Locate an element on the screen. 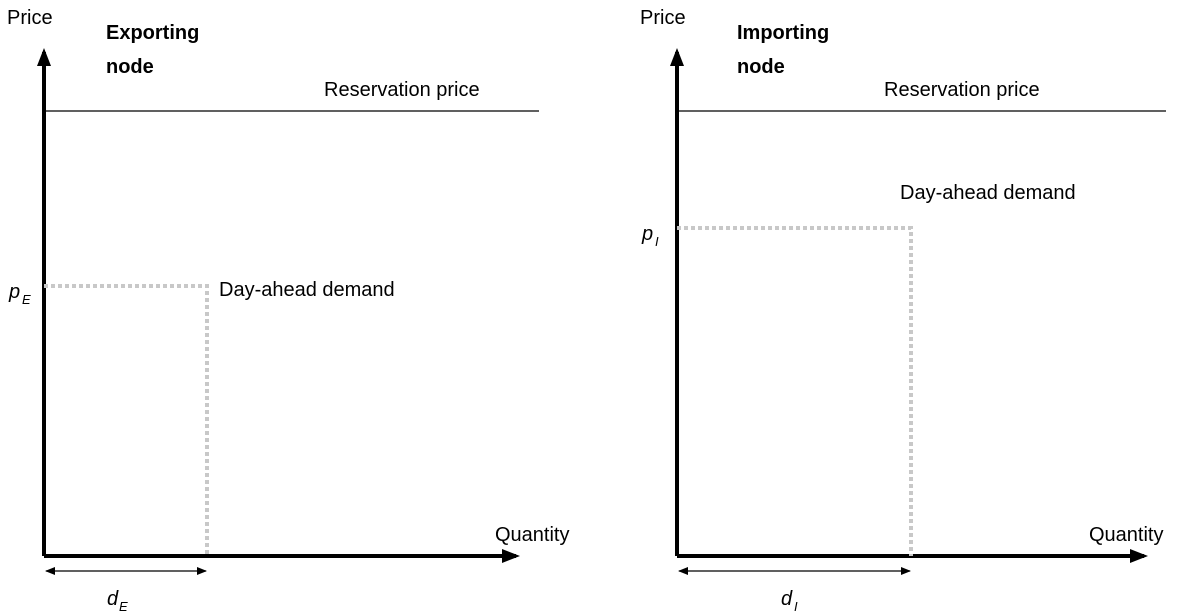 The height and width of the screenshot is (615, 1192). importing-price-symbol-subscript: I is located at coordinates (657, 241).